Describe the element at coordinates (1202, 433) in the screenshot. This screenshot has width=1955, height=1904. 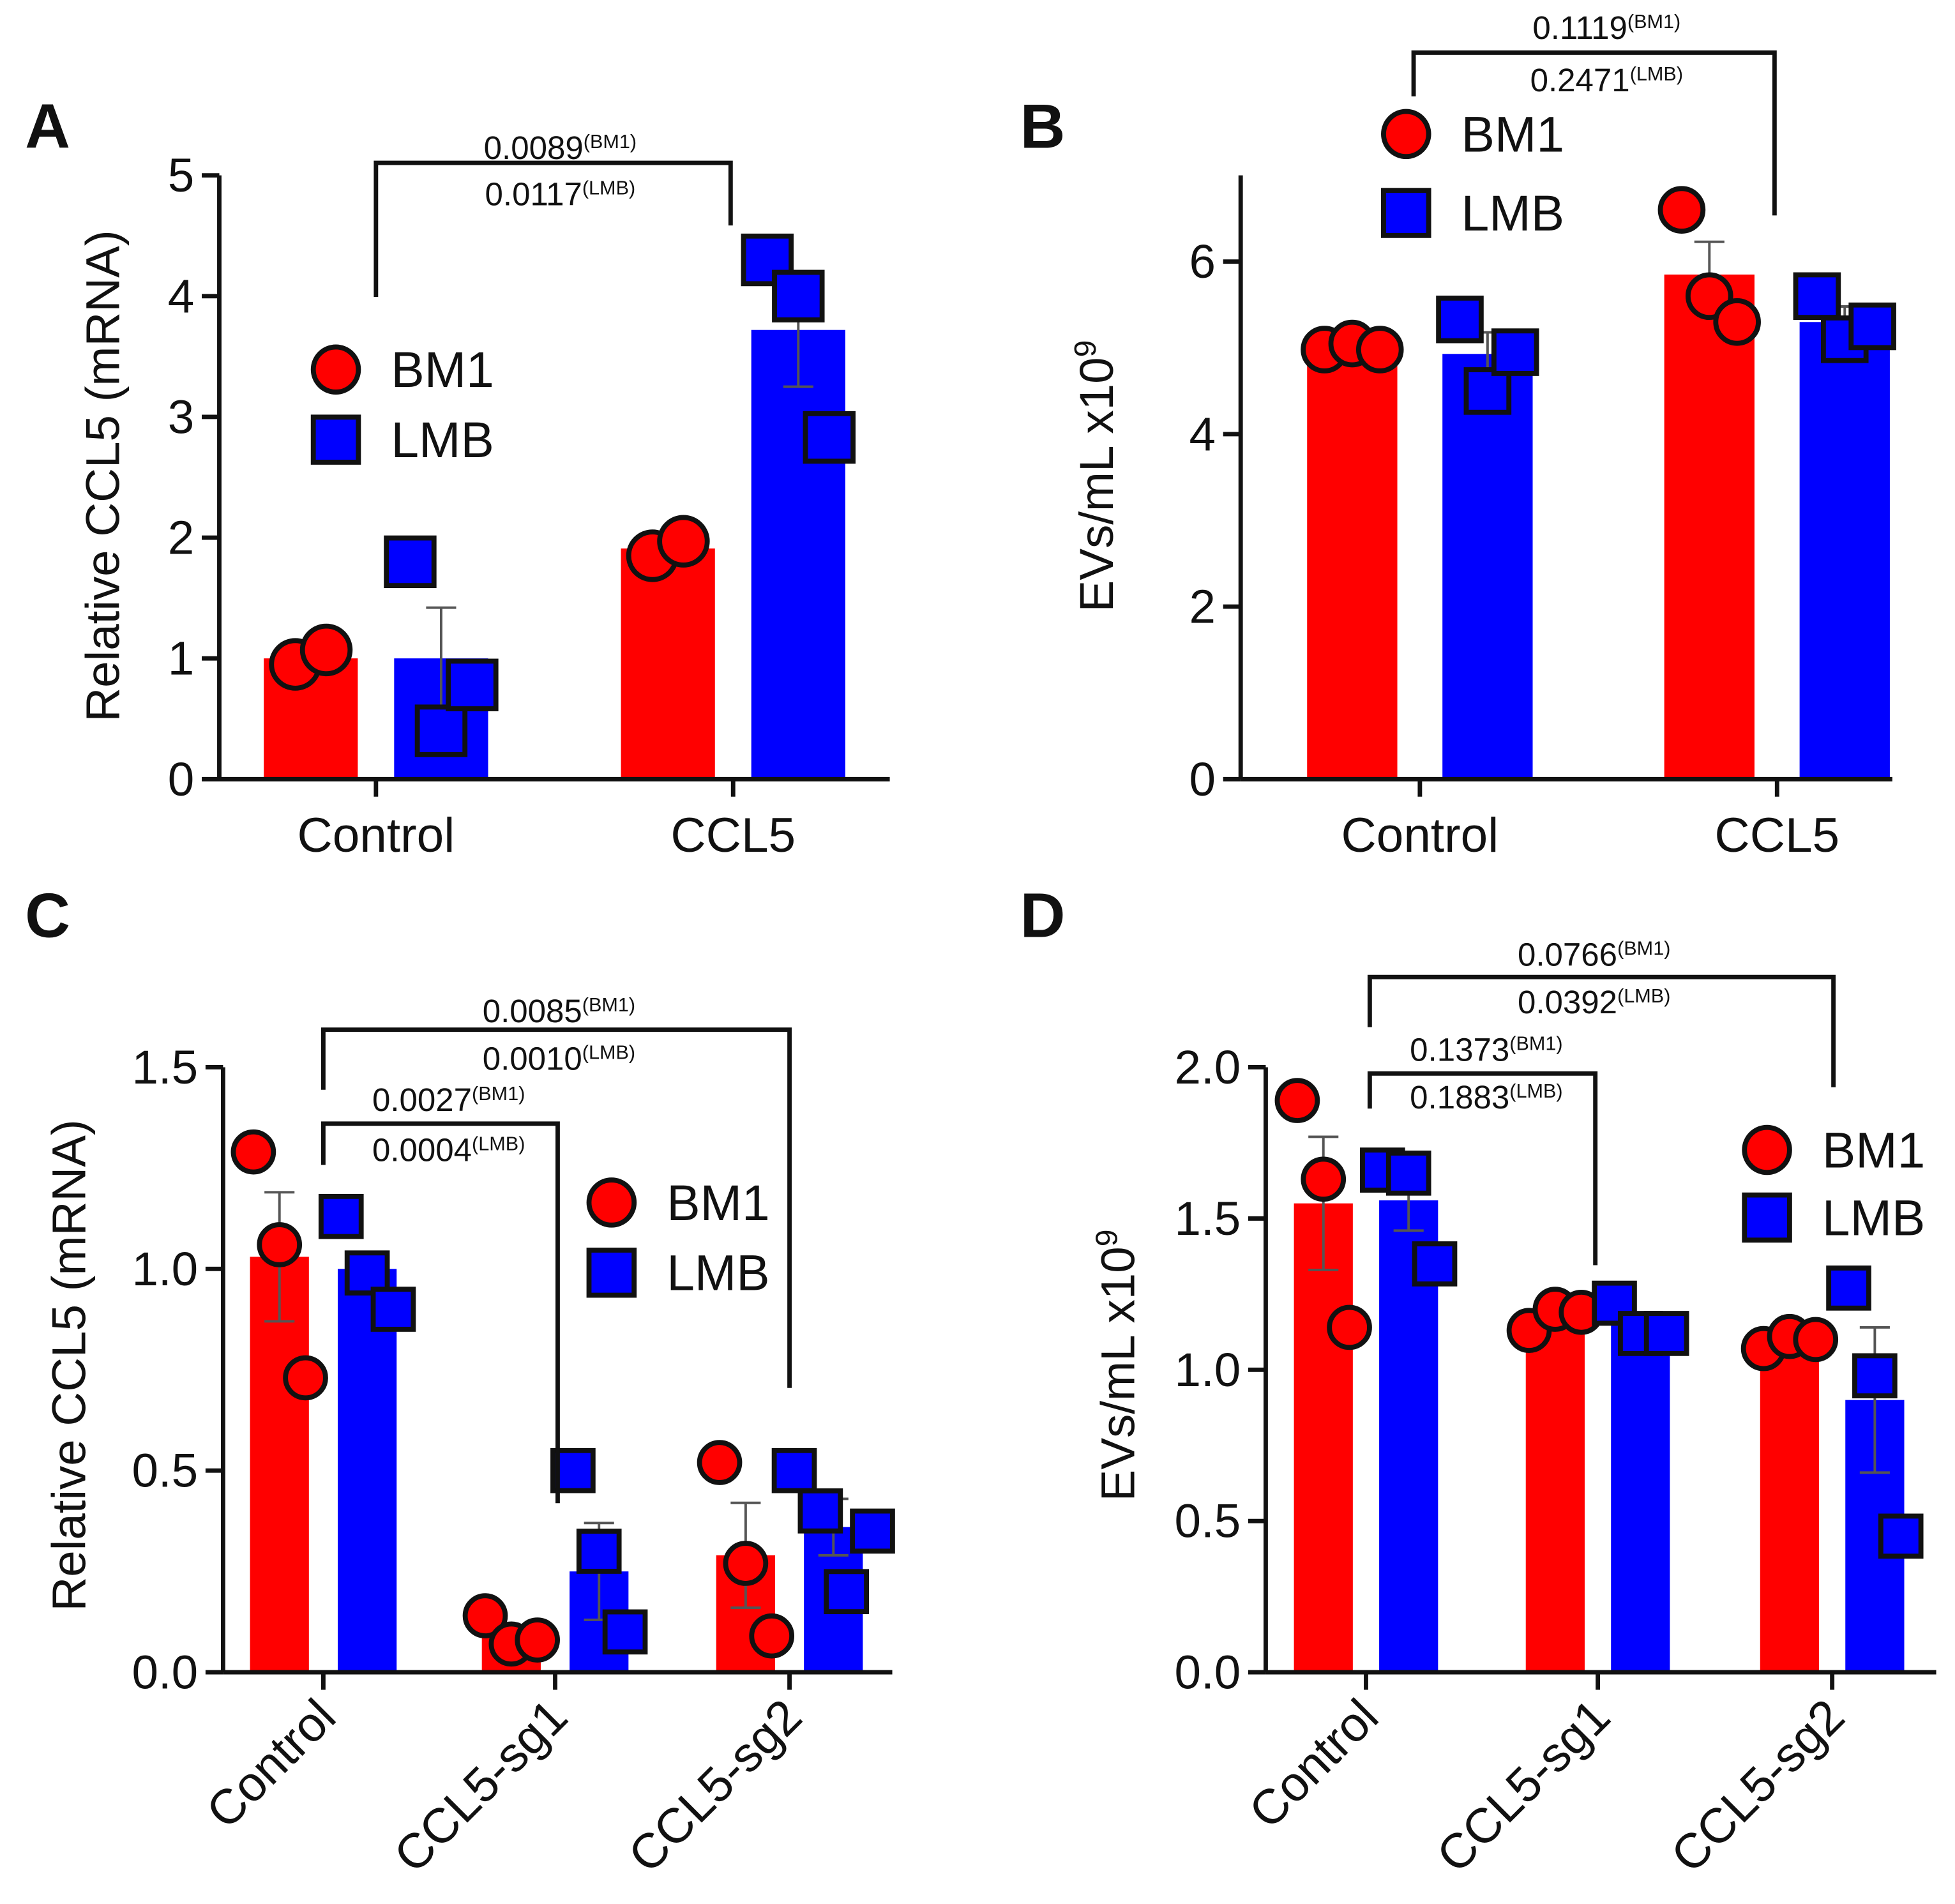
I see `y-tick-label: 4` at that location.